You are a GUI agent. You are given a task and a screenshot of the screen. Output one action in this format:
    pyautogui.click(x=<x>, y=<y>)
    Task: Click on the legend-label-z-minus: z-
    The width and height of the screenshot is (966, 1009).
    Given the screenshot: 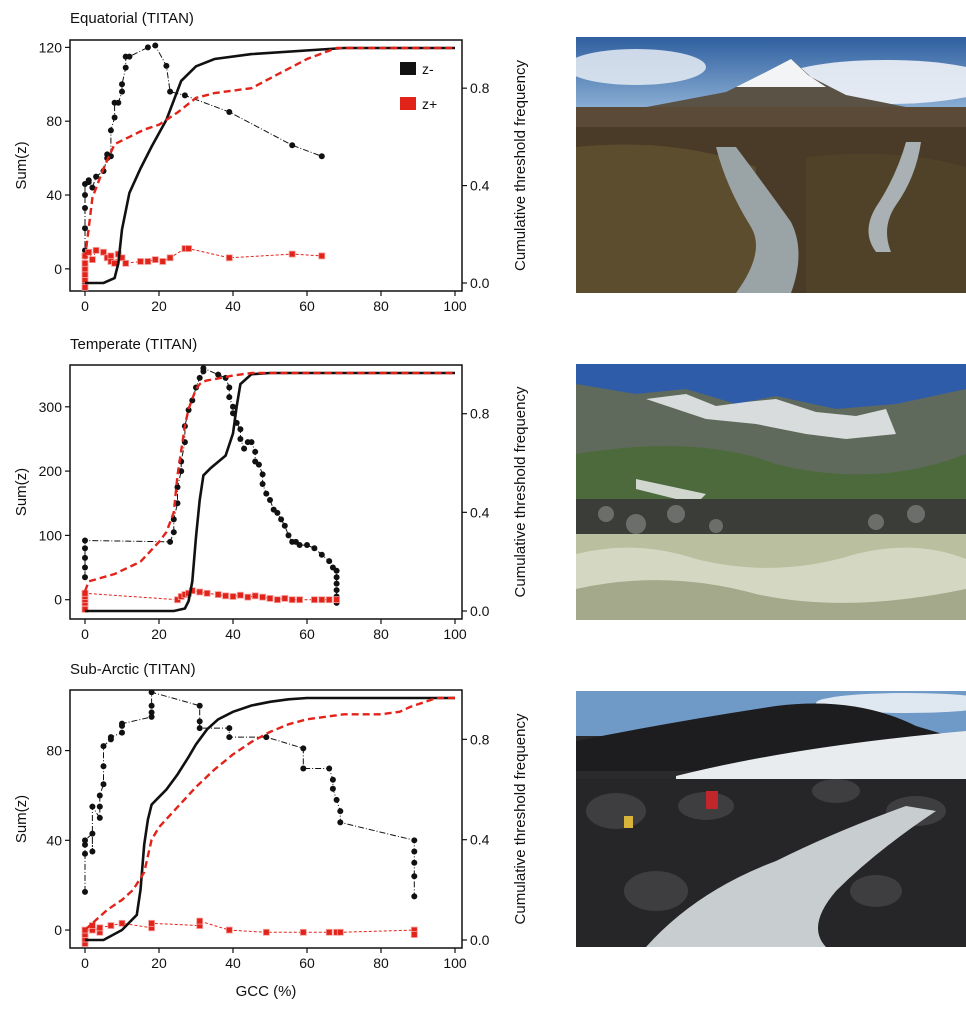 What is the action you would take?
    pyautogui.click(x=428, y=69)
    